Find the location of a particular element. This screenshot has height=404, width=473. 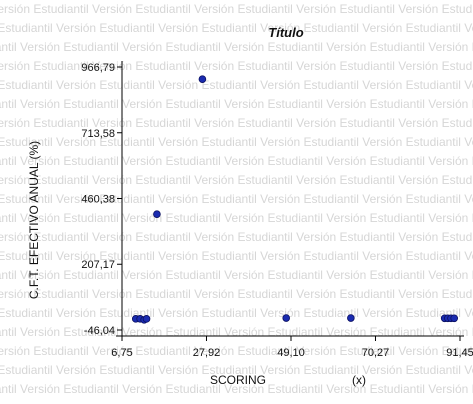

x-tick-label: 27,92 is located at coordinates (207, 353).